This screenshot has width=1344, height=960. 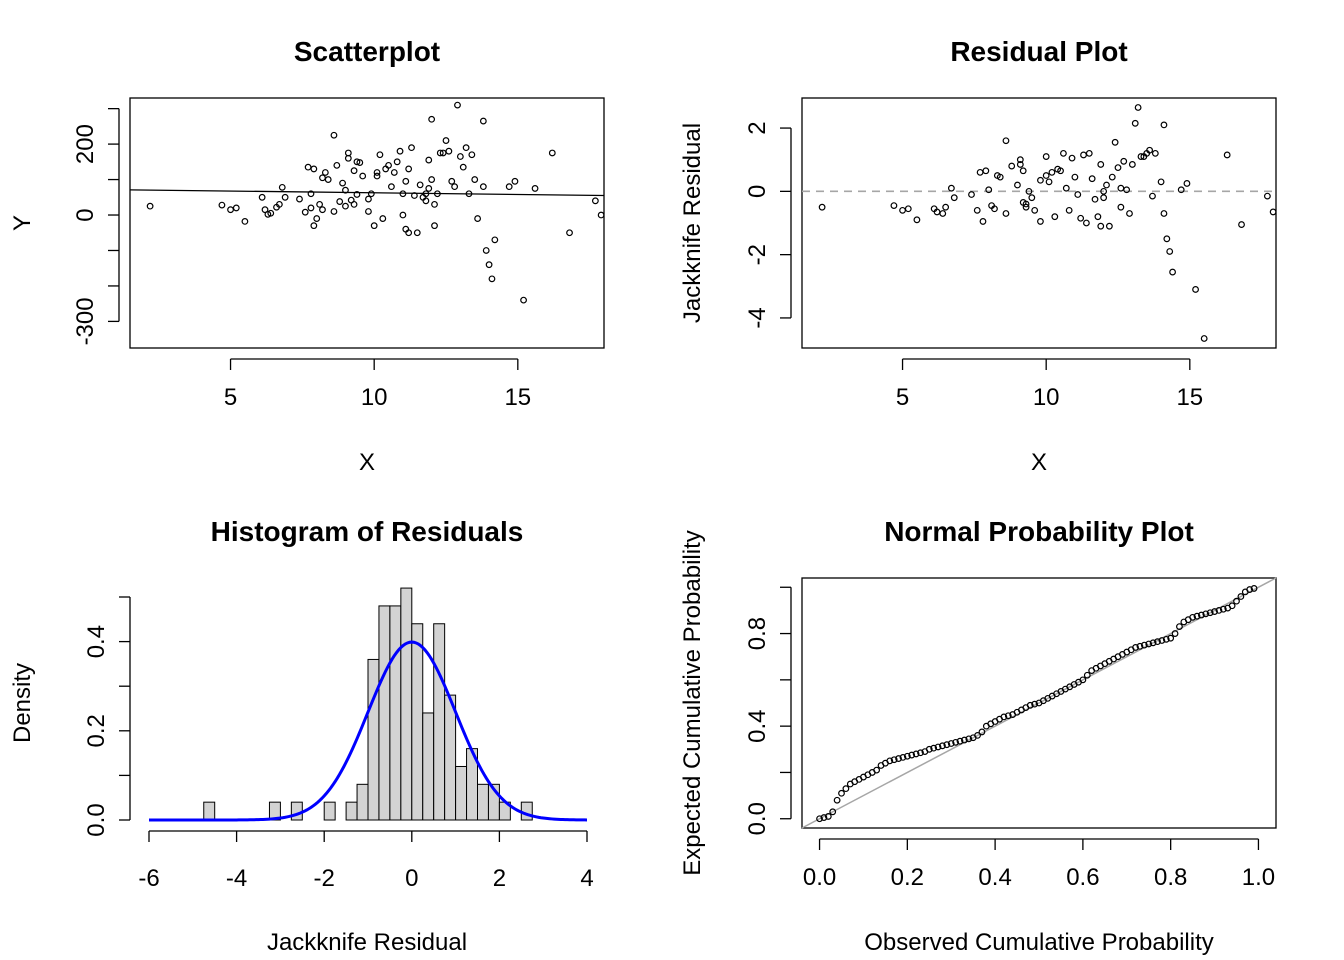 What do you see at coordinates (819, 877) in the screenshot?
I see `x-tick-label: 0.0` at bounding box center [819, 877].